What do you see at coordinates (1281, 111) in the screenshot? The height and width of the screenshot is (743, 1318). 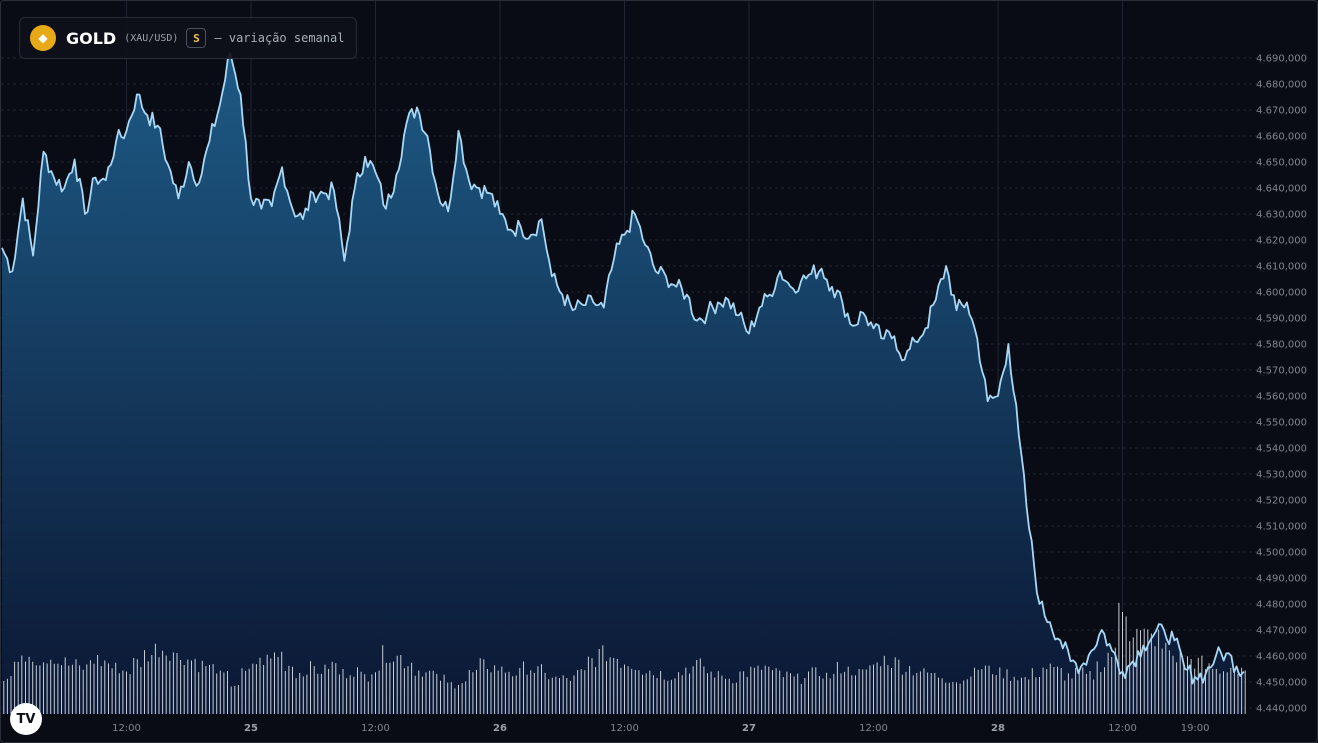 I see `price-tick-label: 4.670,000` at bounding box center [1281, 111].